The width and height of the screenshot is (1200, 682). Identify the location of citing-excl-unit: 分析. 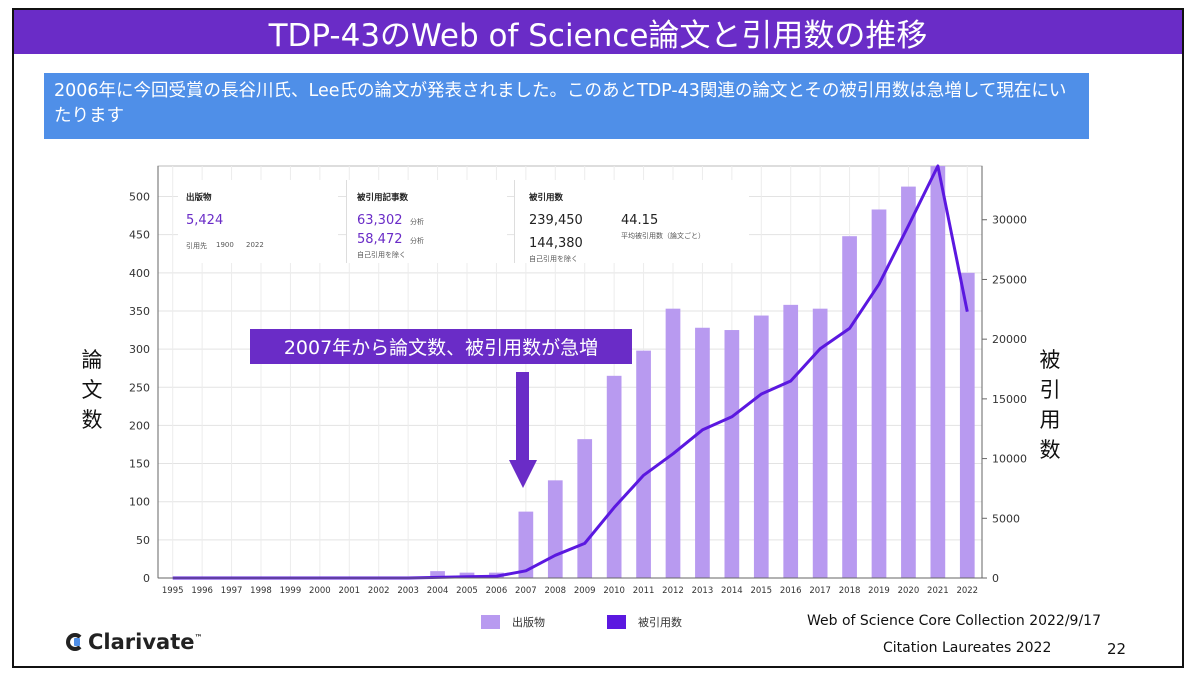
(417, 241).